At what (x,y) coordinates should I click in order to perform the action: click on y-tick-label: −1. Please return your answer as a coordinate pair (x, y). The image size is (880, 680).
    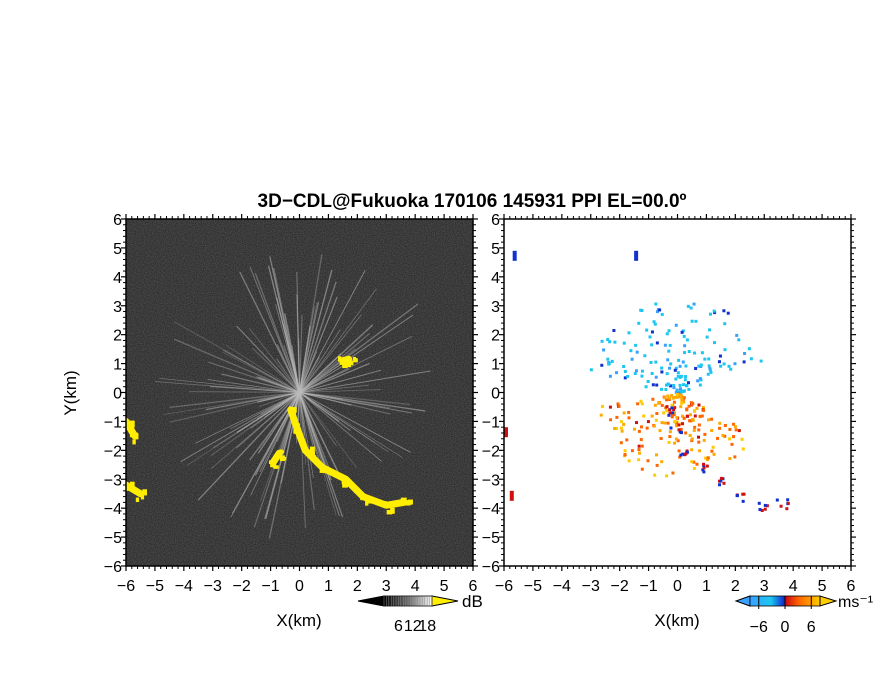
    Looking at the image, I should click on (491, 422).